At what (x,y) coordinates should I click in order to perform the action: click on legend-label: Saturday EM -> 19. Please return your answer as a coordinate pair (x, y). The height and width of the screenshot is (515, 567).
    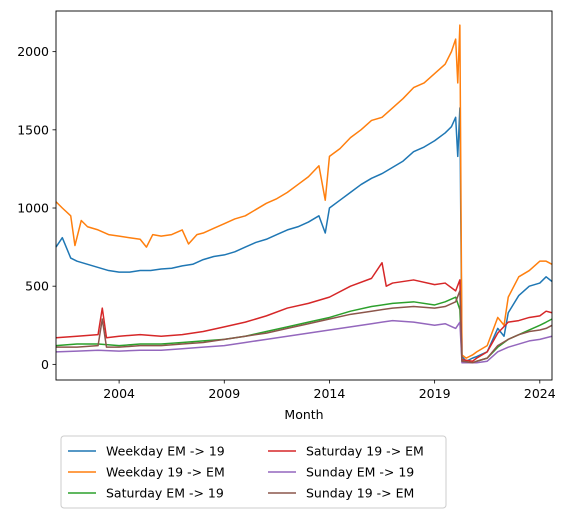
    Looking at the image, I should click on (165, 493).